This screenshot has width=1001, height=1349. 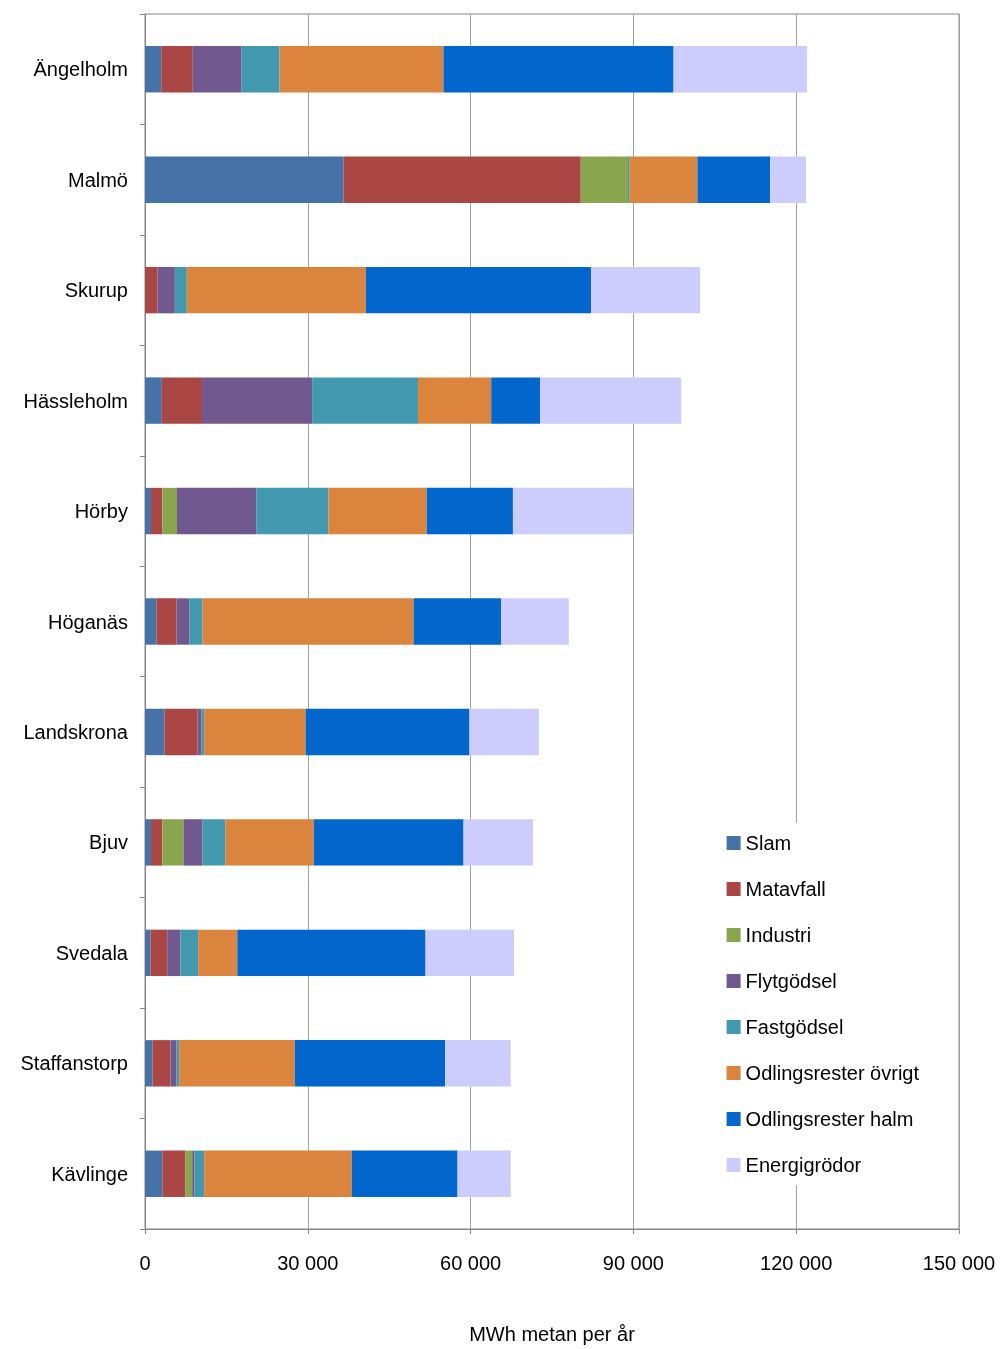 What do you see at coordinates (96, 290) in the screenshot?
I see `y-tick-label: Skurup` at bounding box center [96, 290].